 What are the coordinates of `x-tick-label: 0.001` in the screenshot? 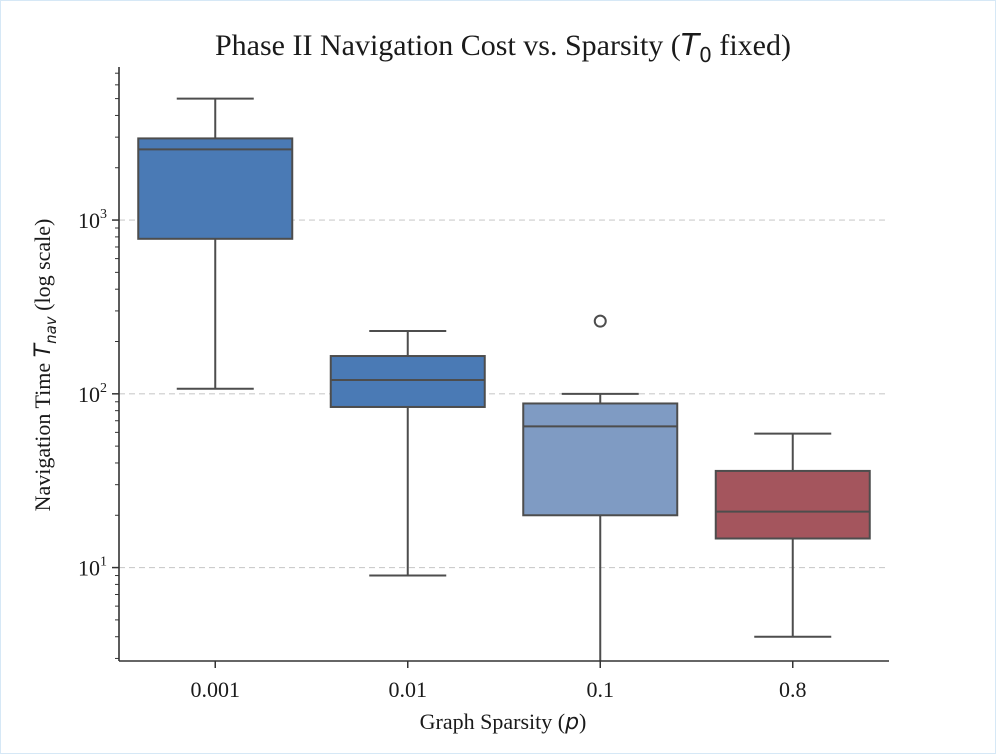 It's located at (216, 689).